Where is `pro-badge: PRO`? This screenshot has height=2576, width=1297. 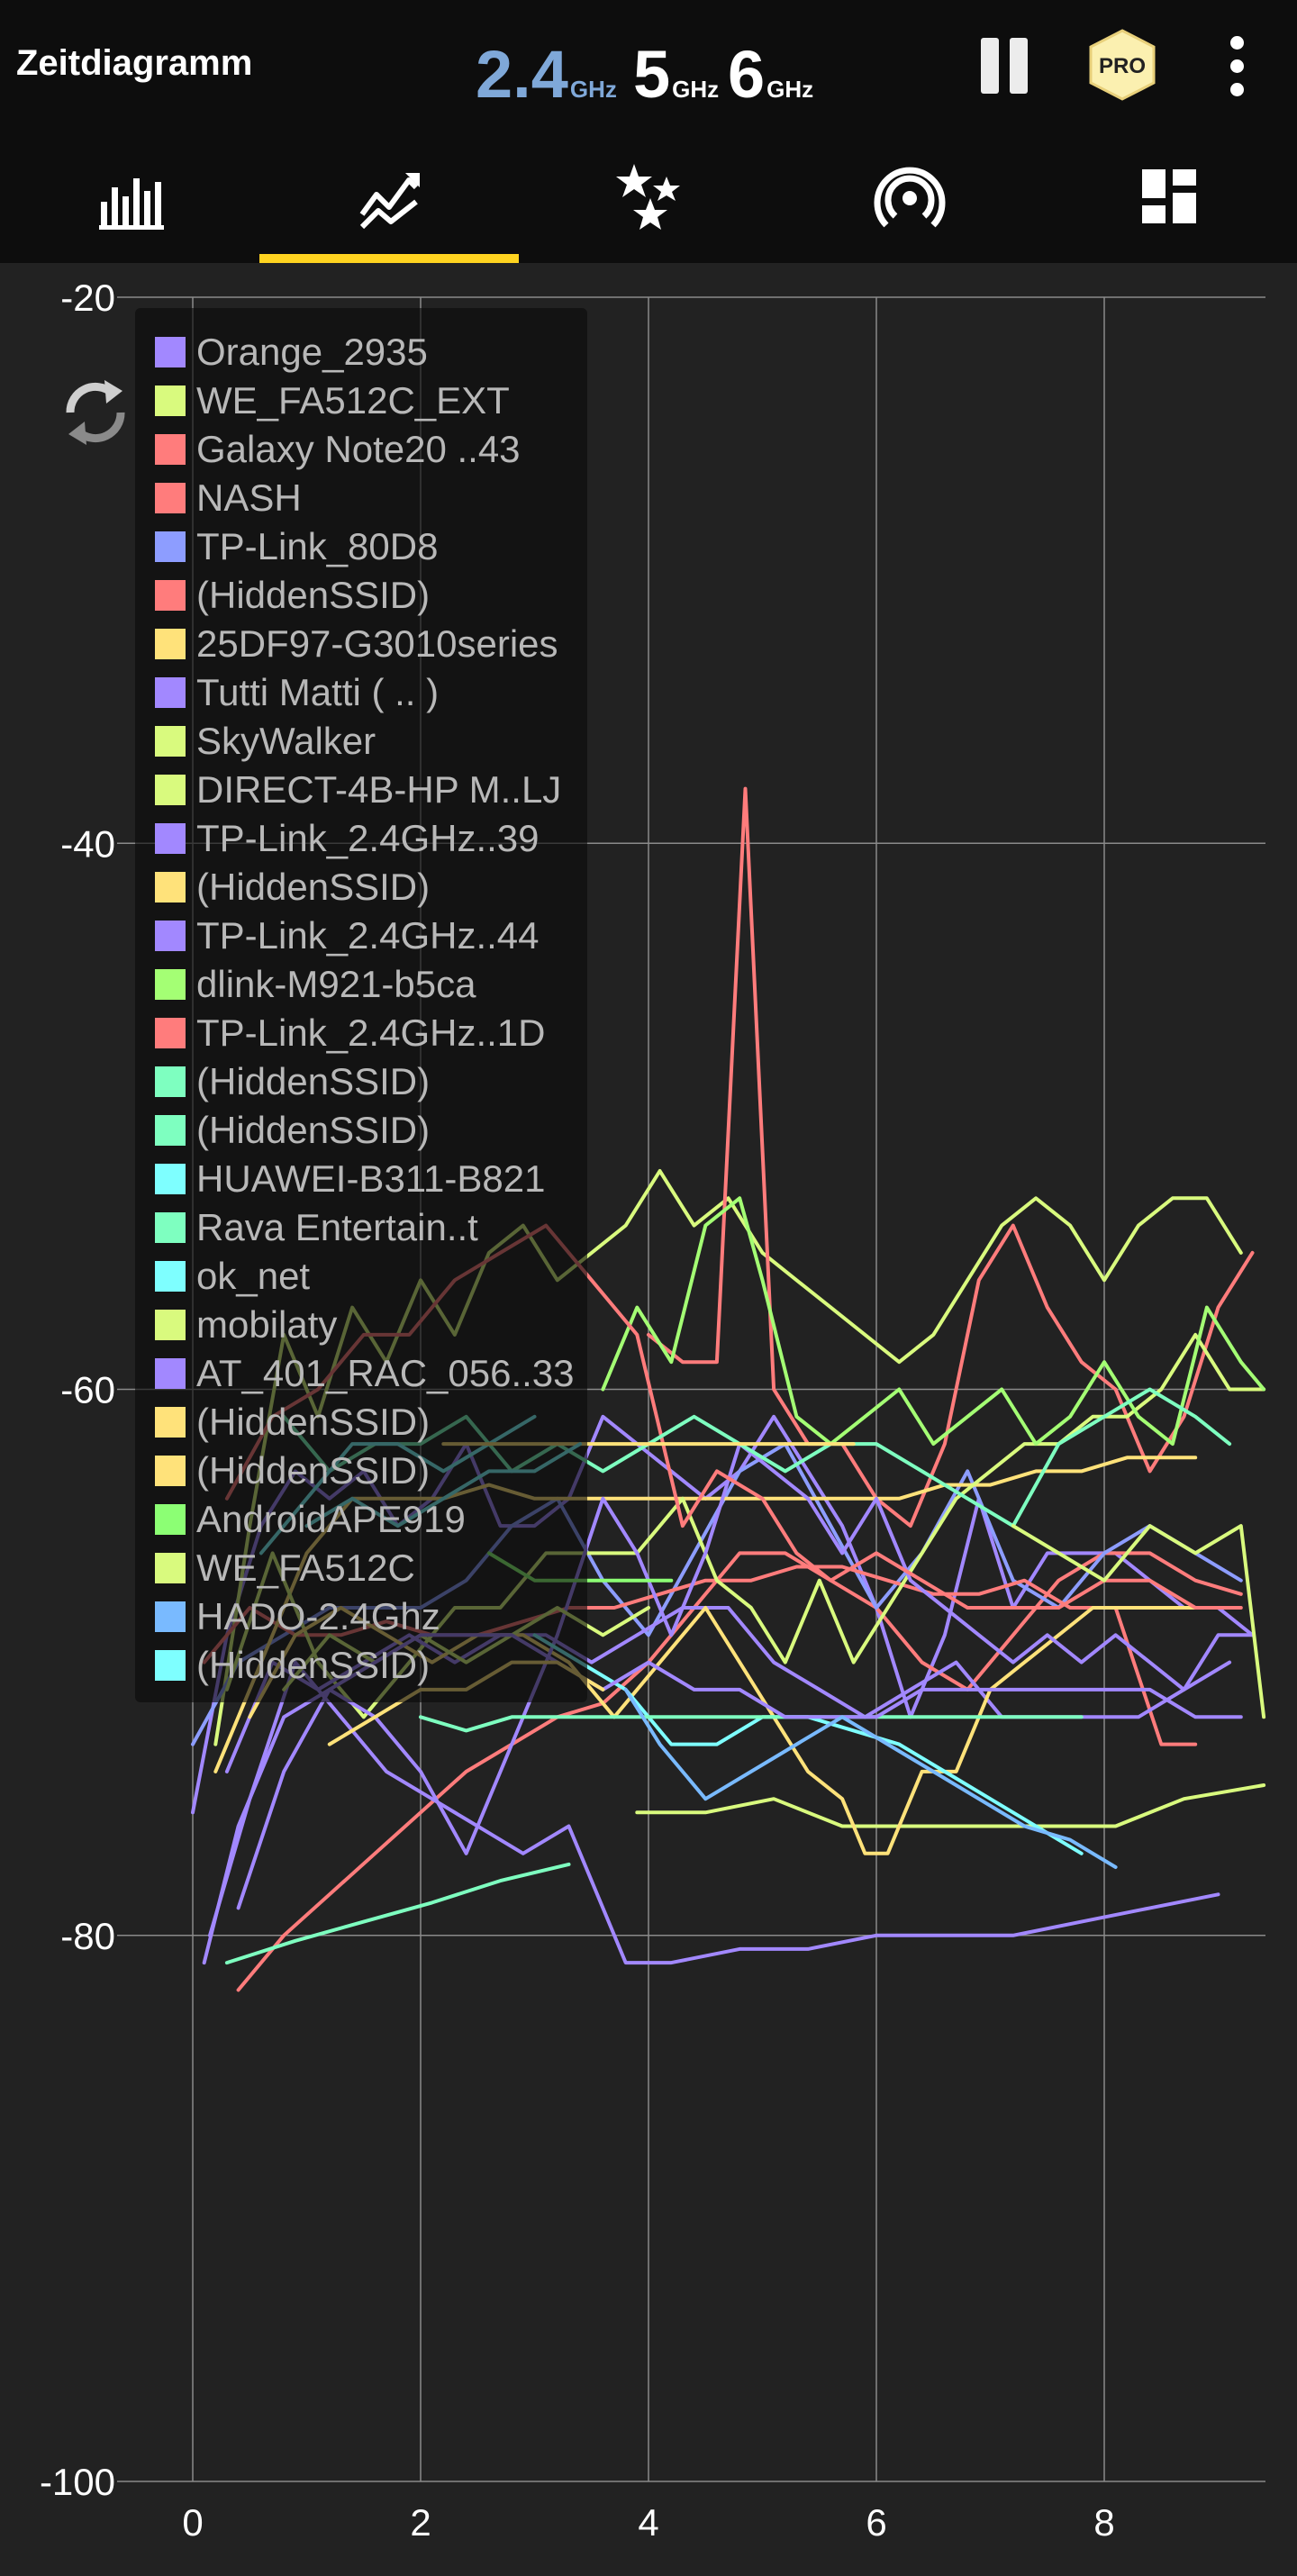 pro-badge: PRO is located at coordinates (1122, 65).